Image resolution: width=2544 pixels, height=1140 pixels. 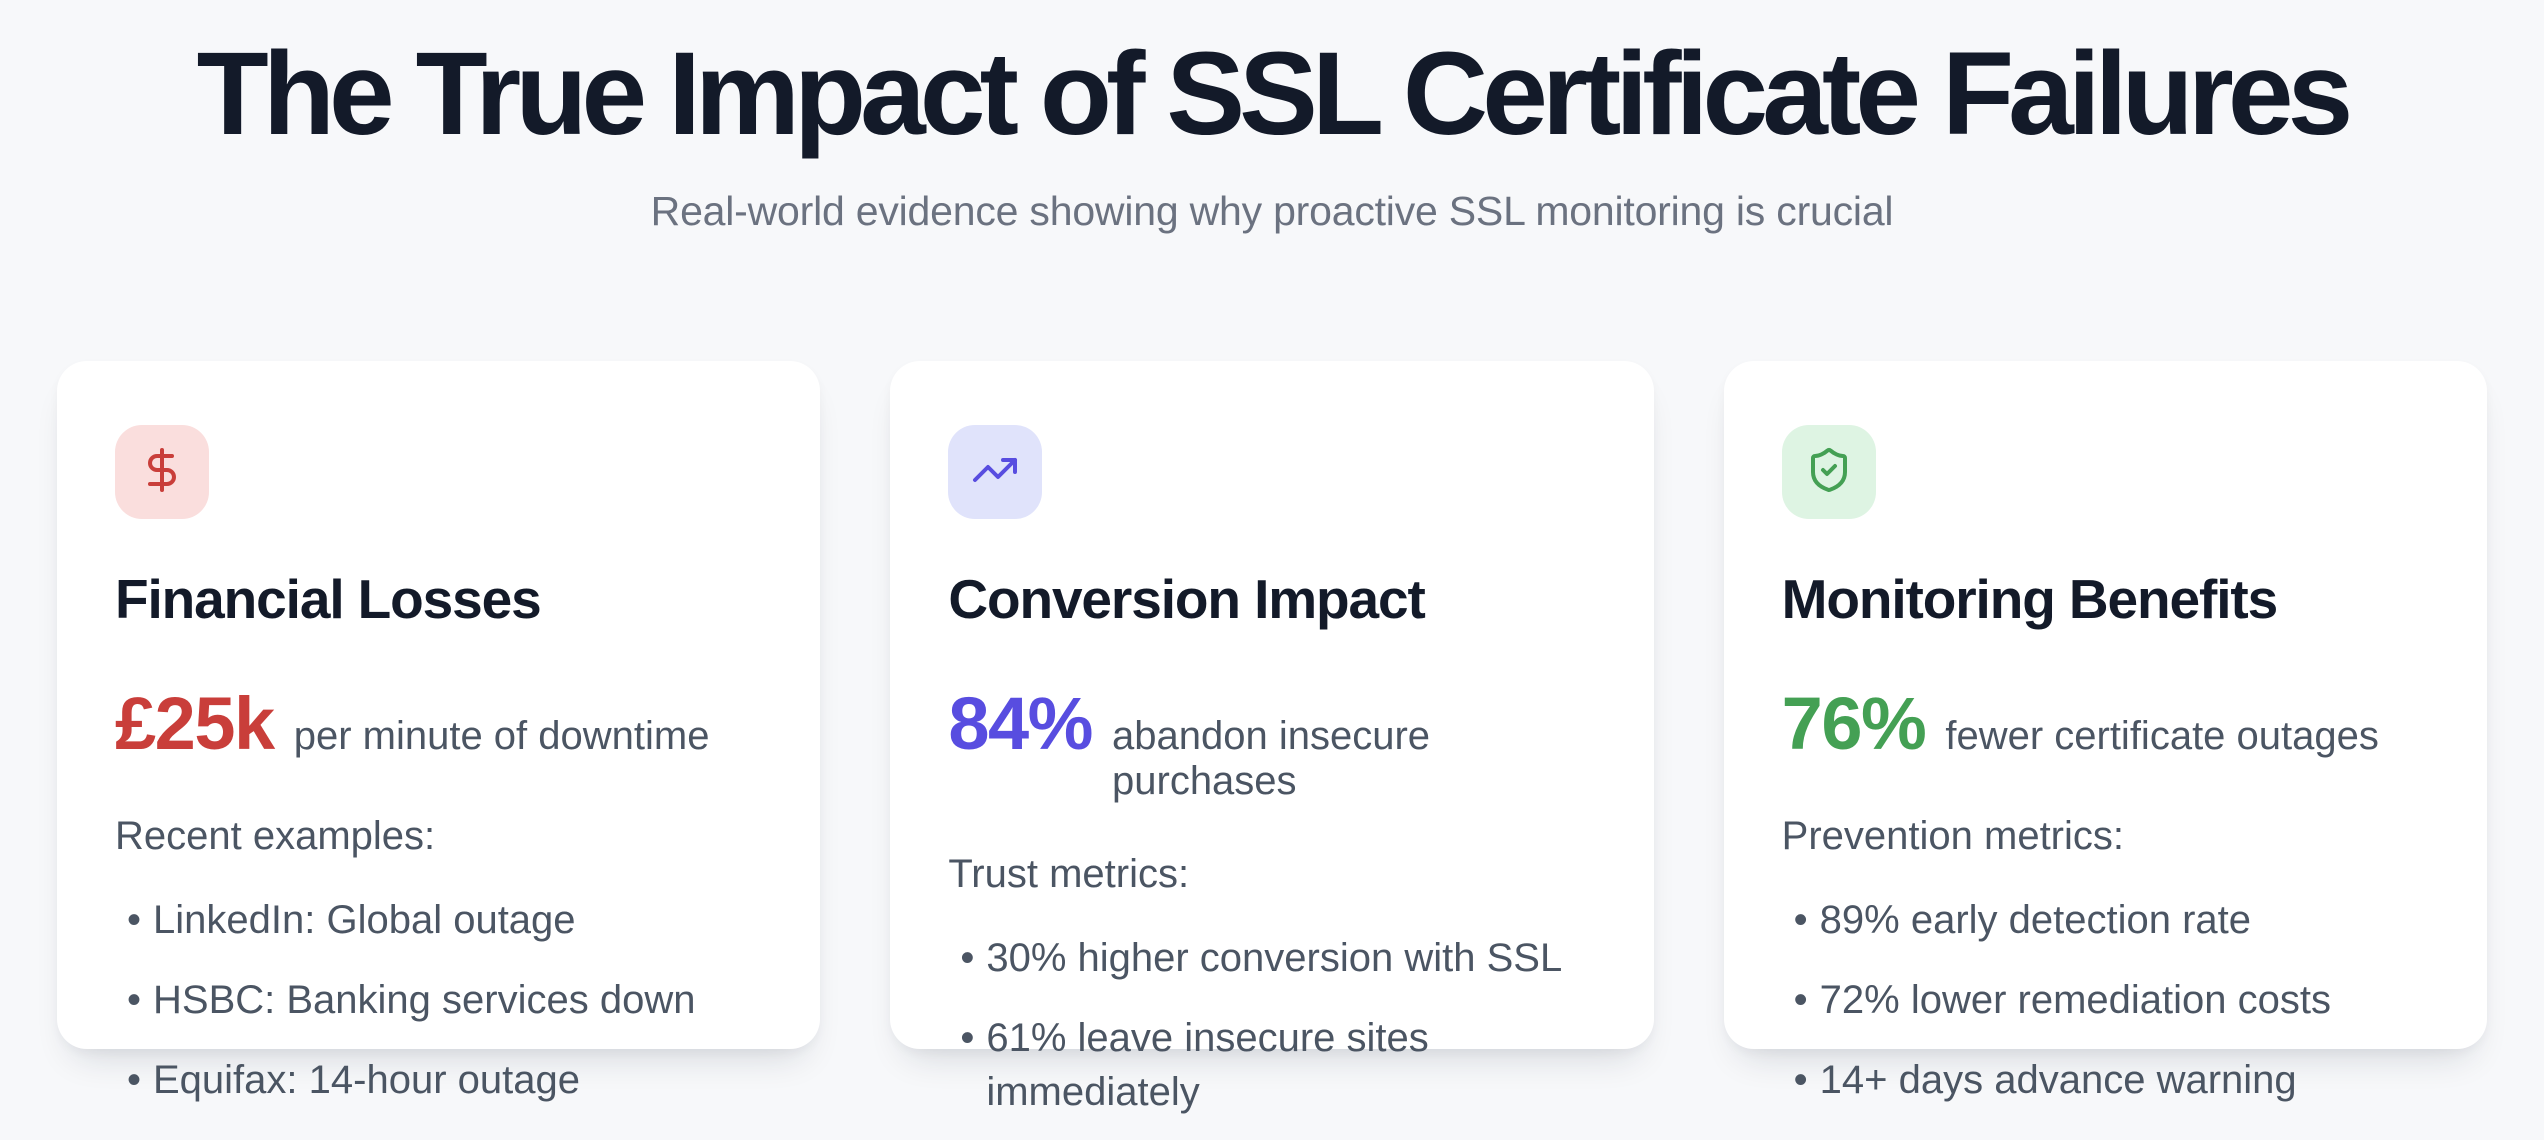 I want to click on list-item: • Equifax: 14-hour outage, so click(x=438, y=1080).